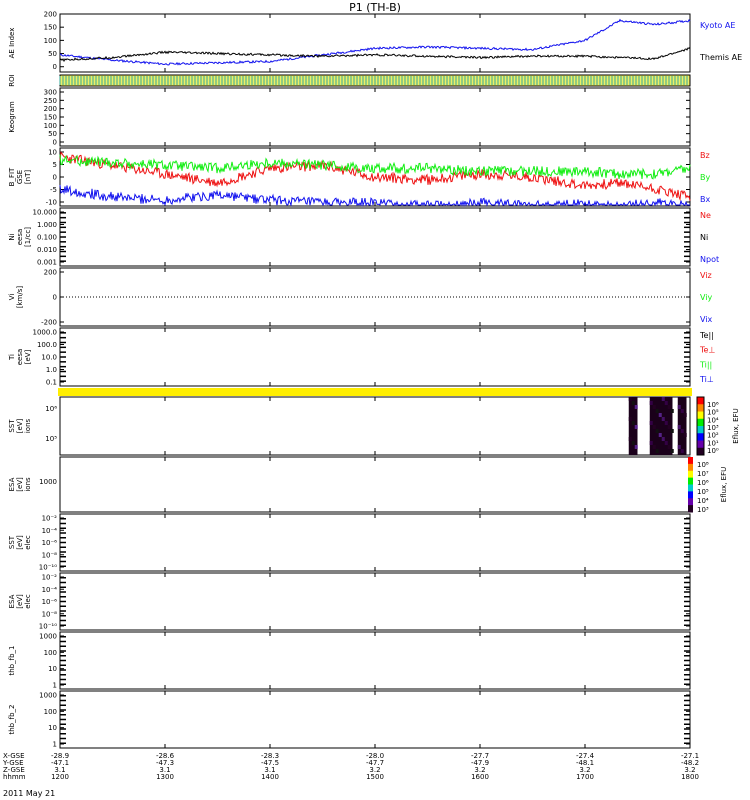 The height and width of the screenshot is (800, 750). I want to click on sst-elec-panel-frame, so click(375, 542).